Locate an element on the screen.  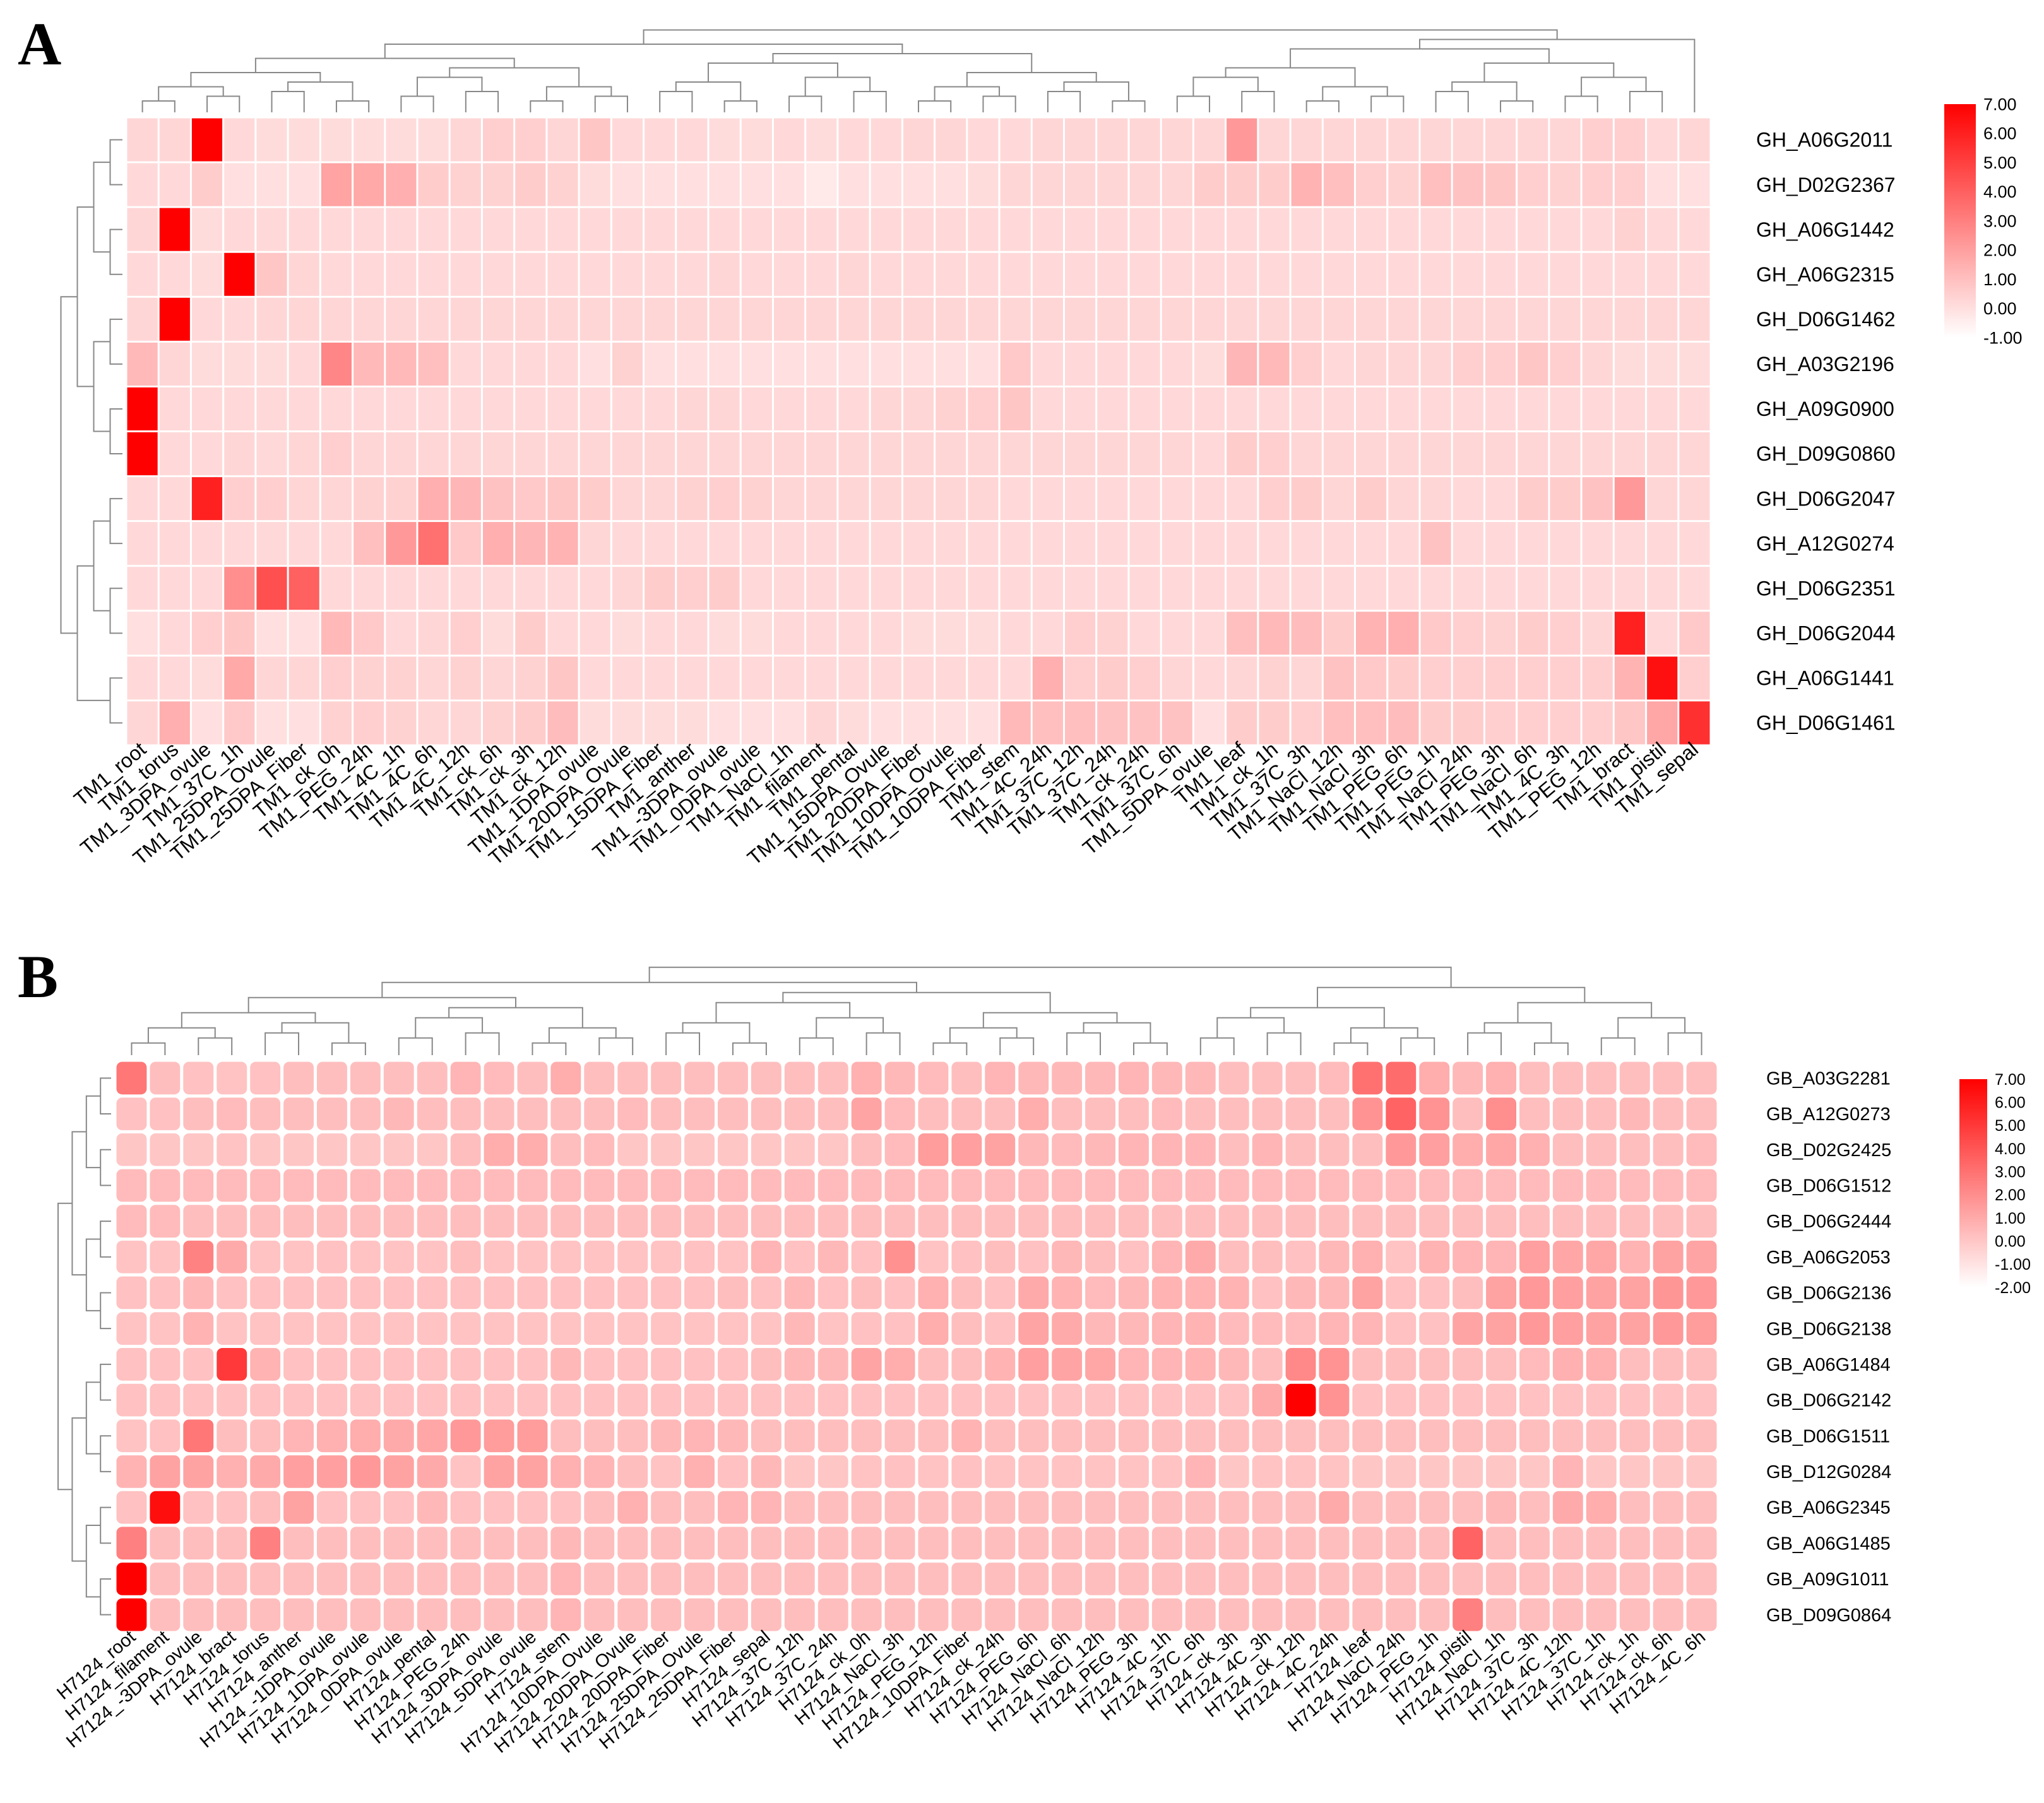
row-label: GH_A09G0900 is located at coordinates (1825, 409).